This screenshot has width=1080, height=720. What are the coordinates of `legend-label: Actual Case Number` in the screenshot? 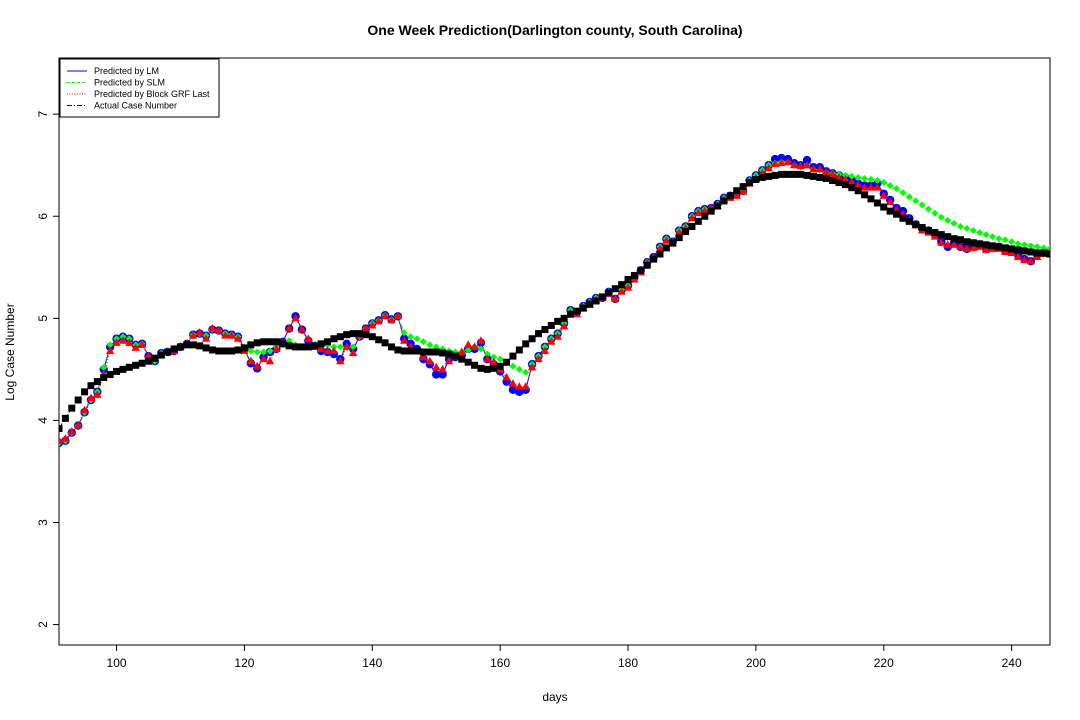 It's located at (135, 106).